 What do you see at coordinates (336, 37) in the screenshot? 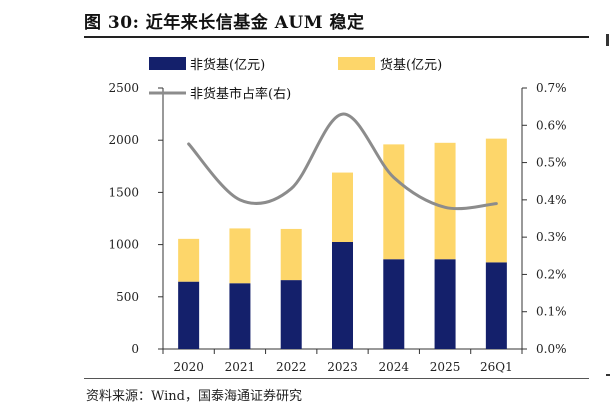
I see `title-rule` at bounding box center [336, 37].